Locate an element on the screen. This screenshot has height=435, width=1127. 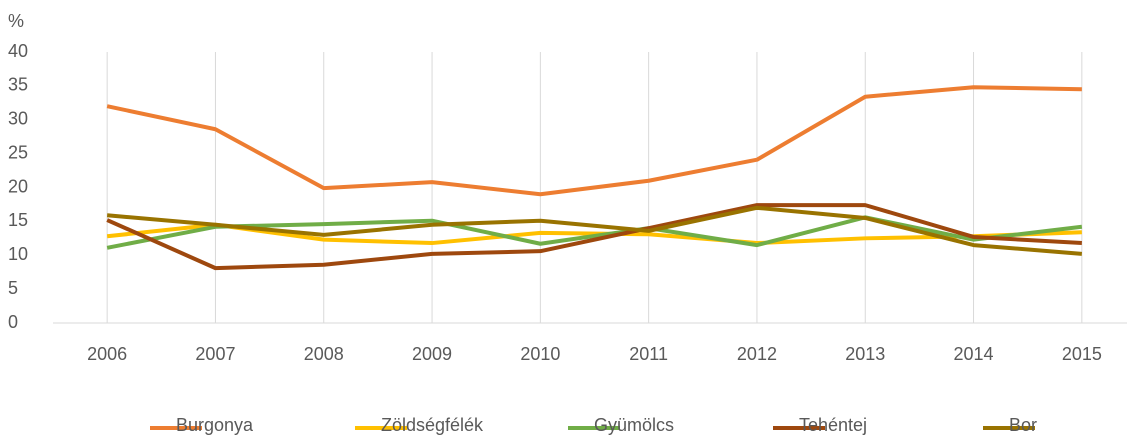
y-tick-label: 5 is located at coordinates (13, 288).